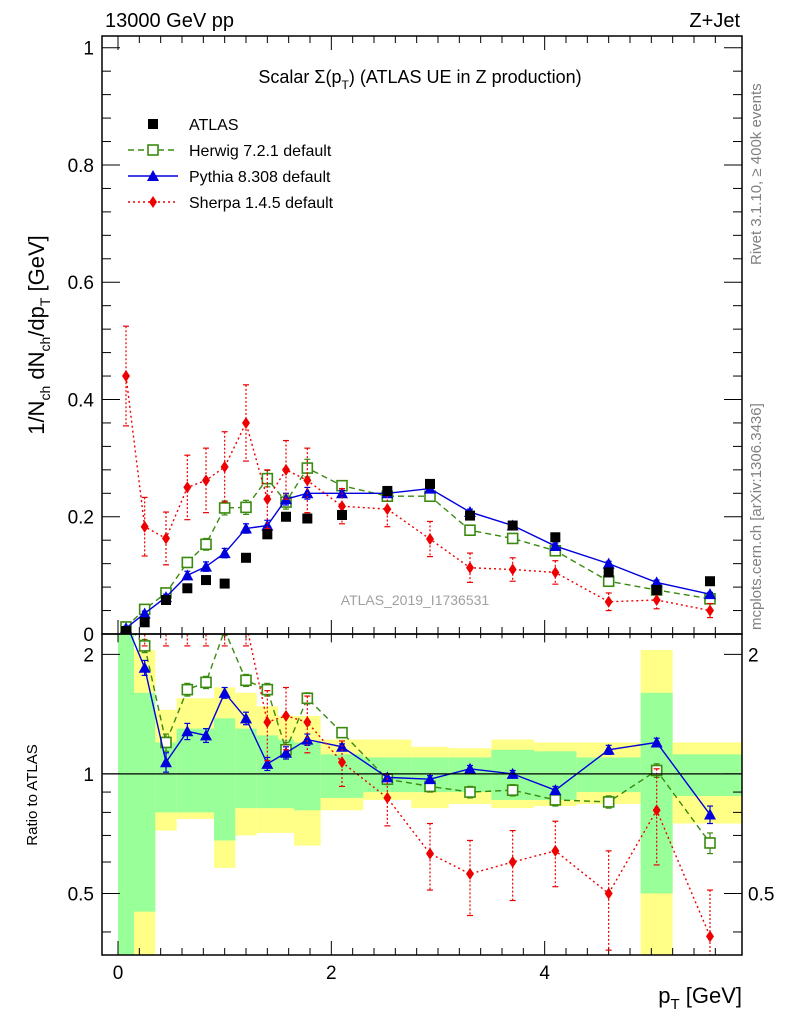 This screenshot has width=786, height=1024. I want to click on legend-label-atlas: ATLAS, so click(214, 125).